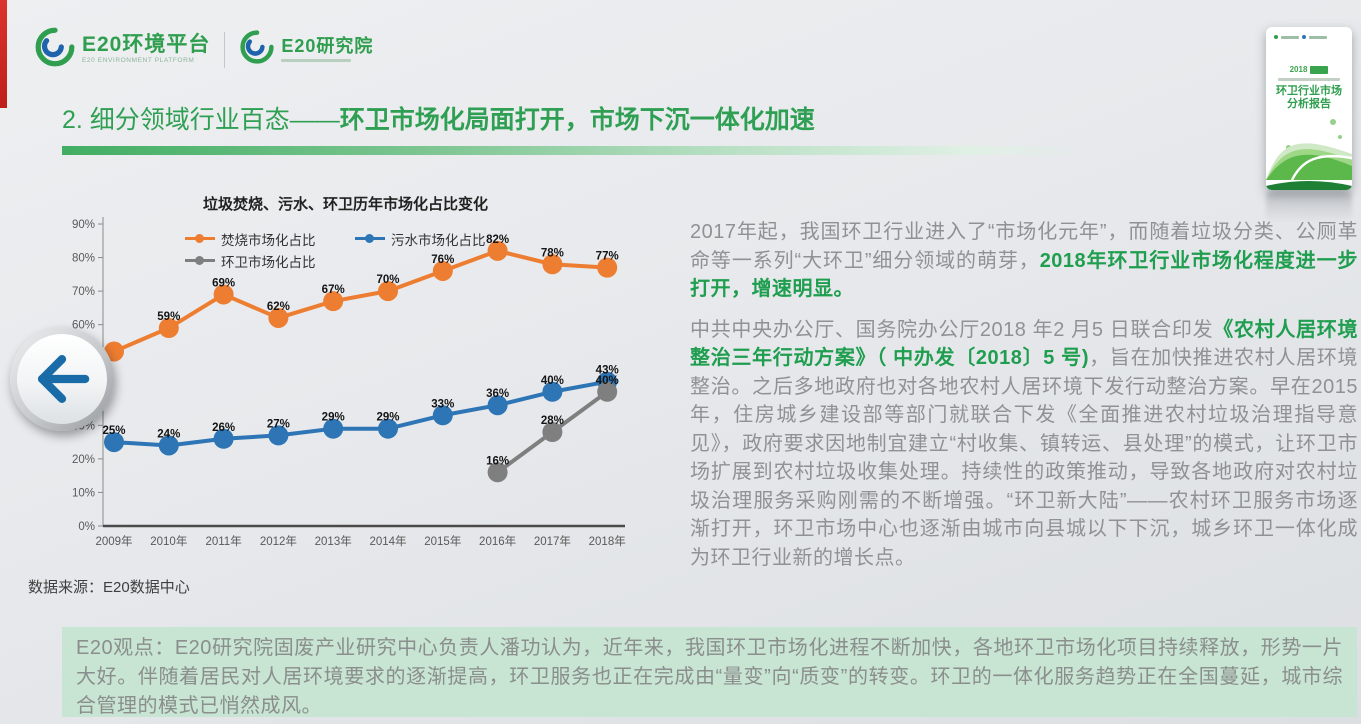 This screenshot has width=1361, height=724. I want to click on back-arrow-icon, so click(64, 379).